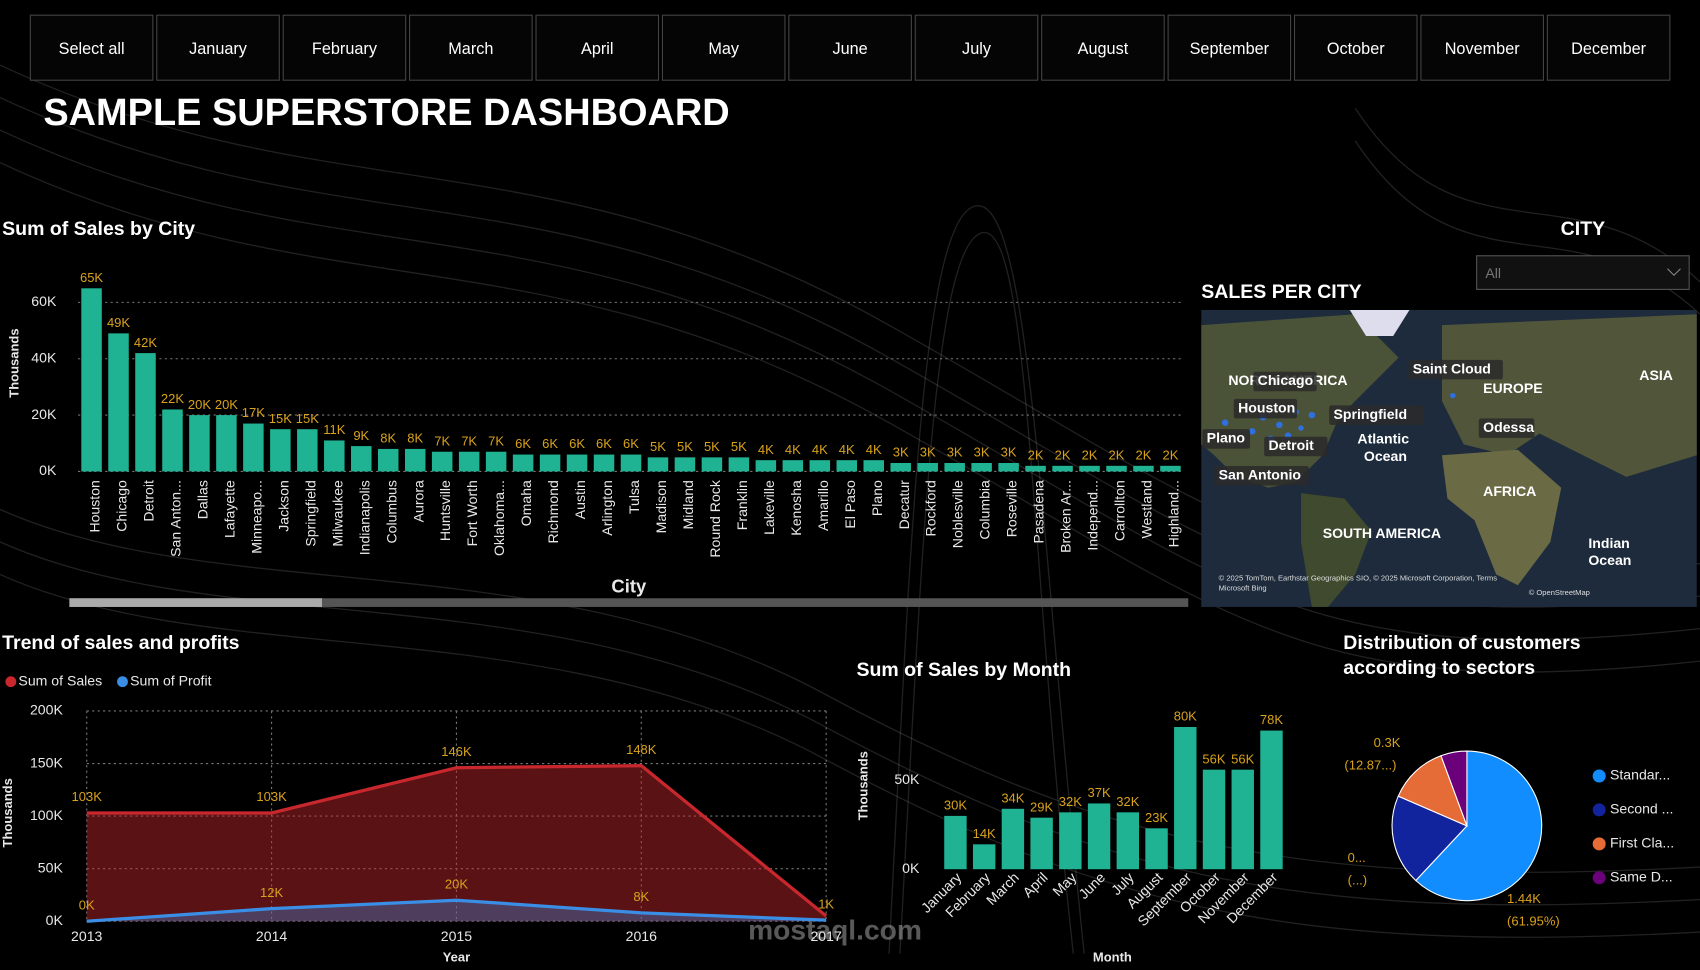  I want to click on month-button: July, so click(976, 47).